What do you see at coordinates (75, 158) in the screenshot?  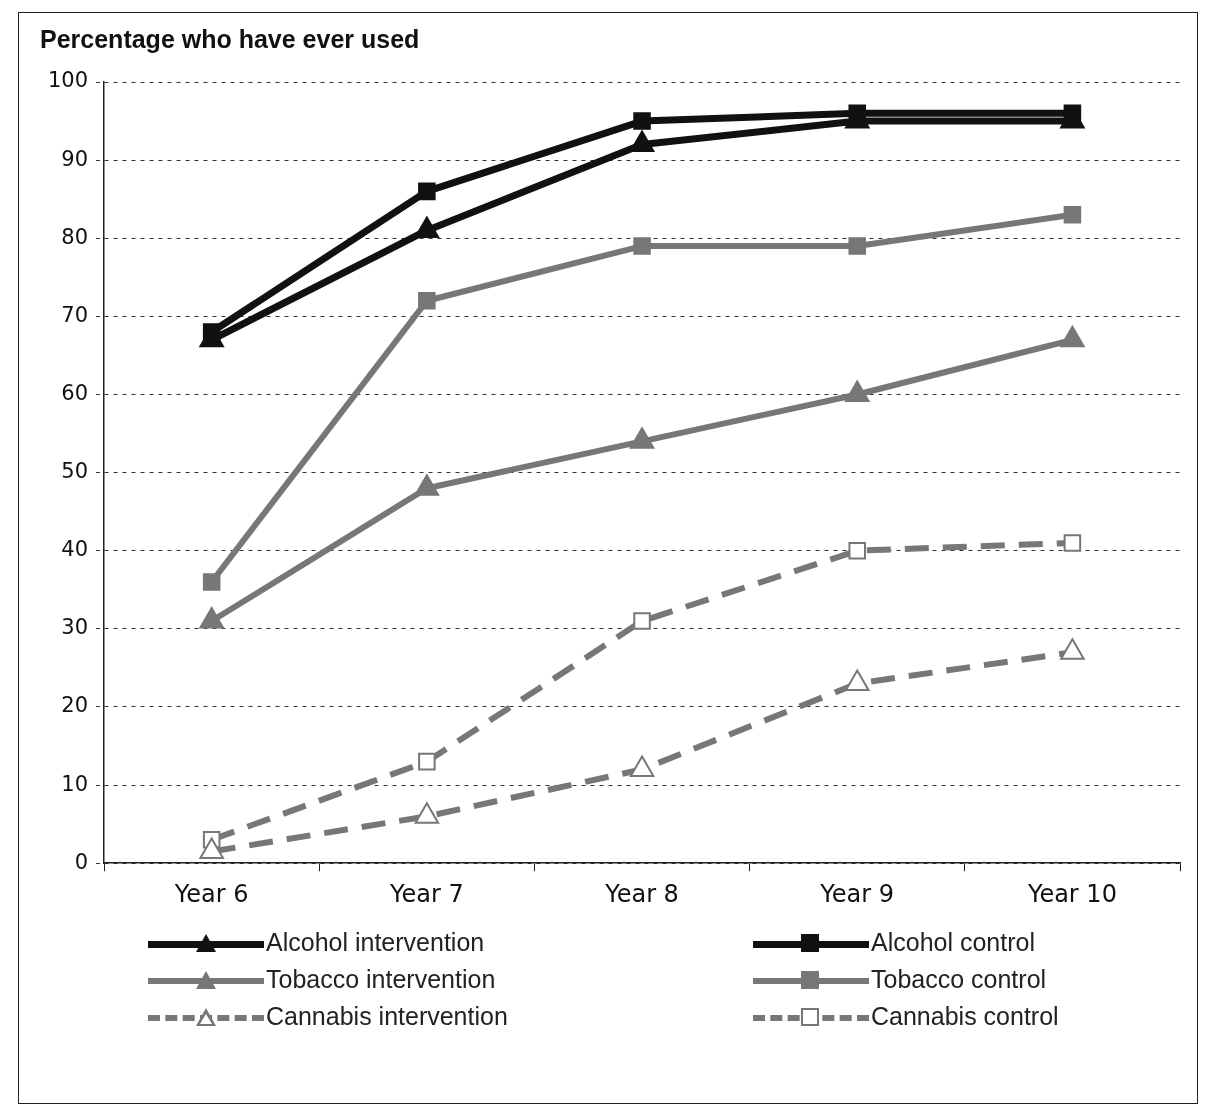 I see `y-tick-label: 90` at bounding box center [75, 158].